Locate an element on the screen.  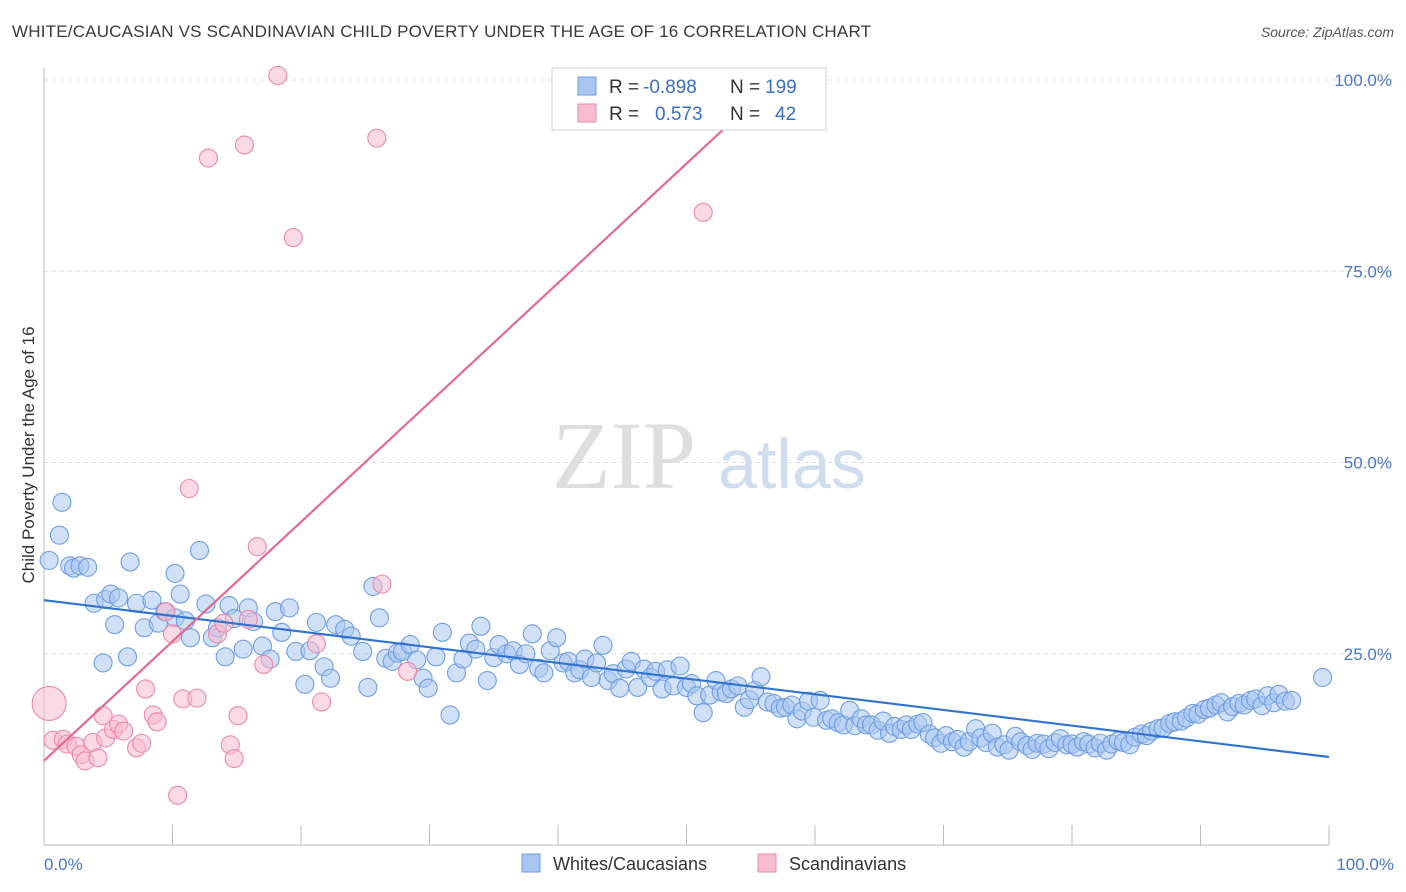
legend-n-value-whites: 199 is located at coordinates (781, 87).